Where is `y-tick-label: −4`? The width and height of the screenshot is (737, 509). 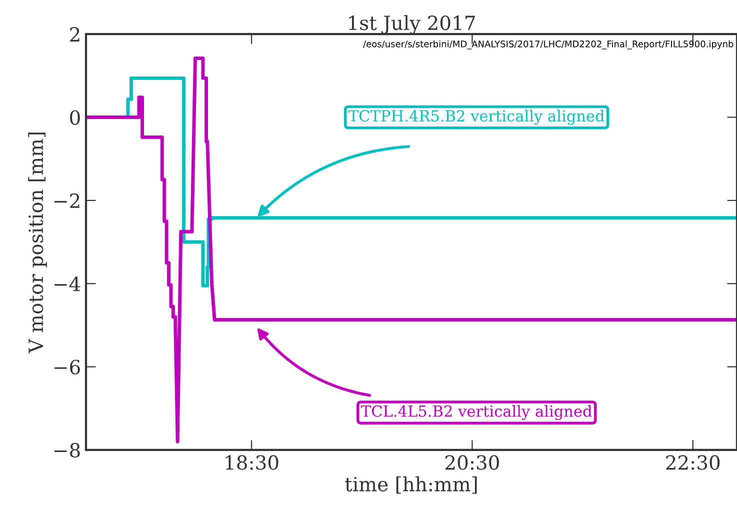
y-tick-label: −4 is located at coordinates (67, 283).